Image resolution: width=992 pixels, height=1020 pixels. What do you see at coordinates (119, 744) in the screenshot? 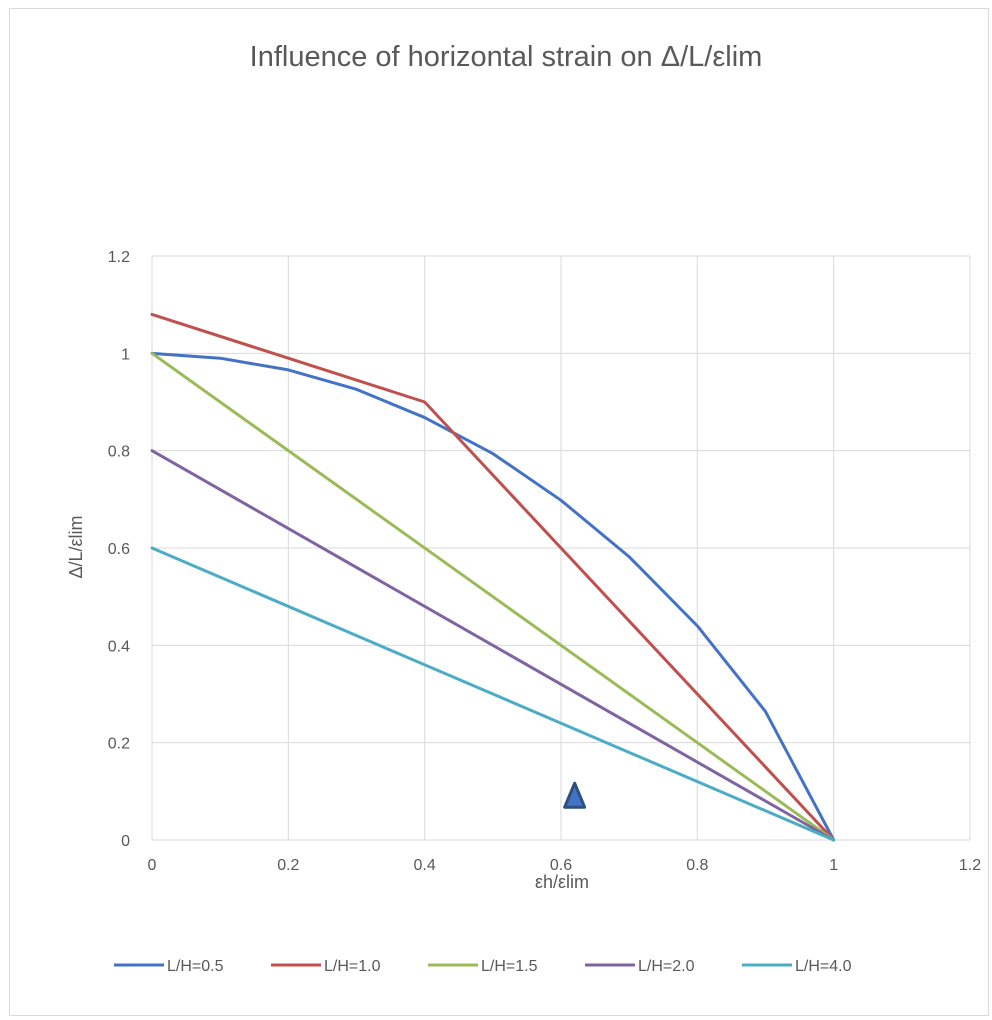
I see `y-tick-label: 0.2` at bounding box center [119, 744].